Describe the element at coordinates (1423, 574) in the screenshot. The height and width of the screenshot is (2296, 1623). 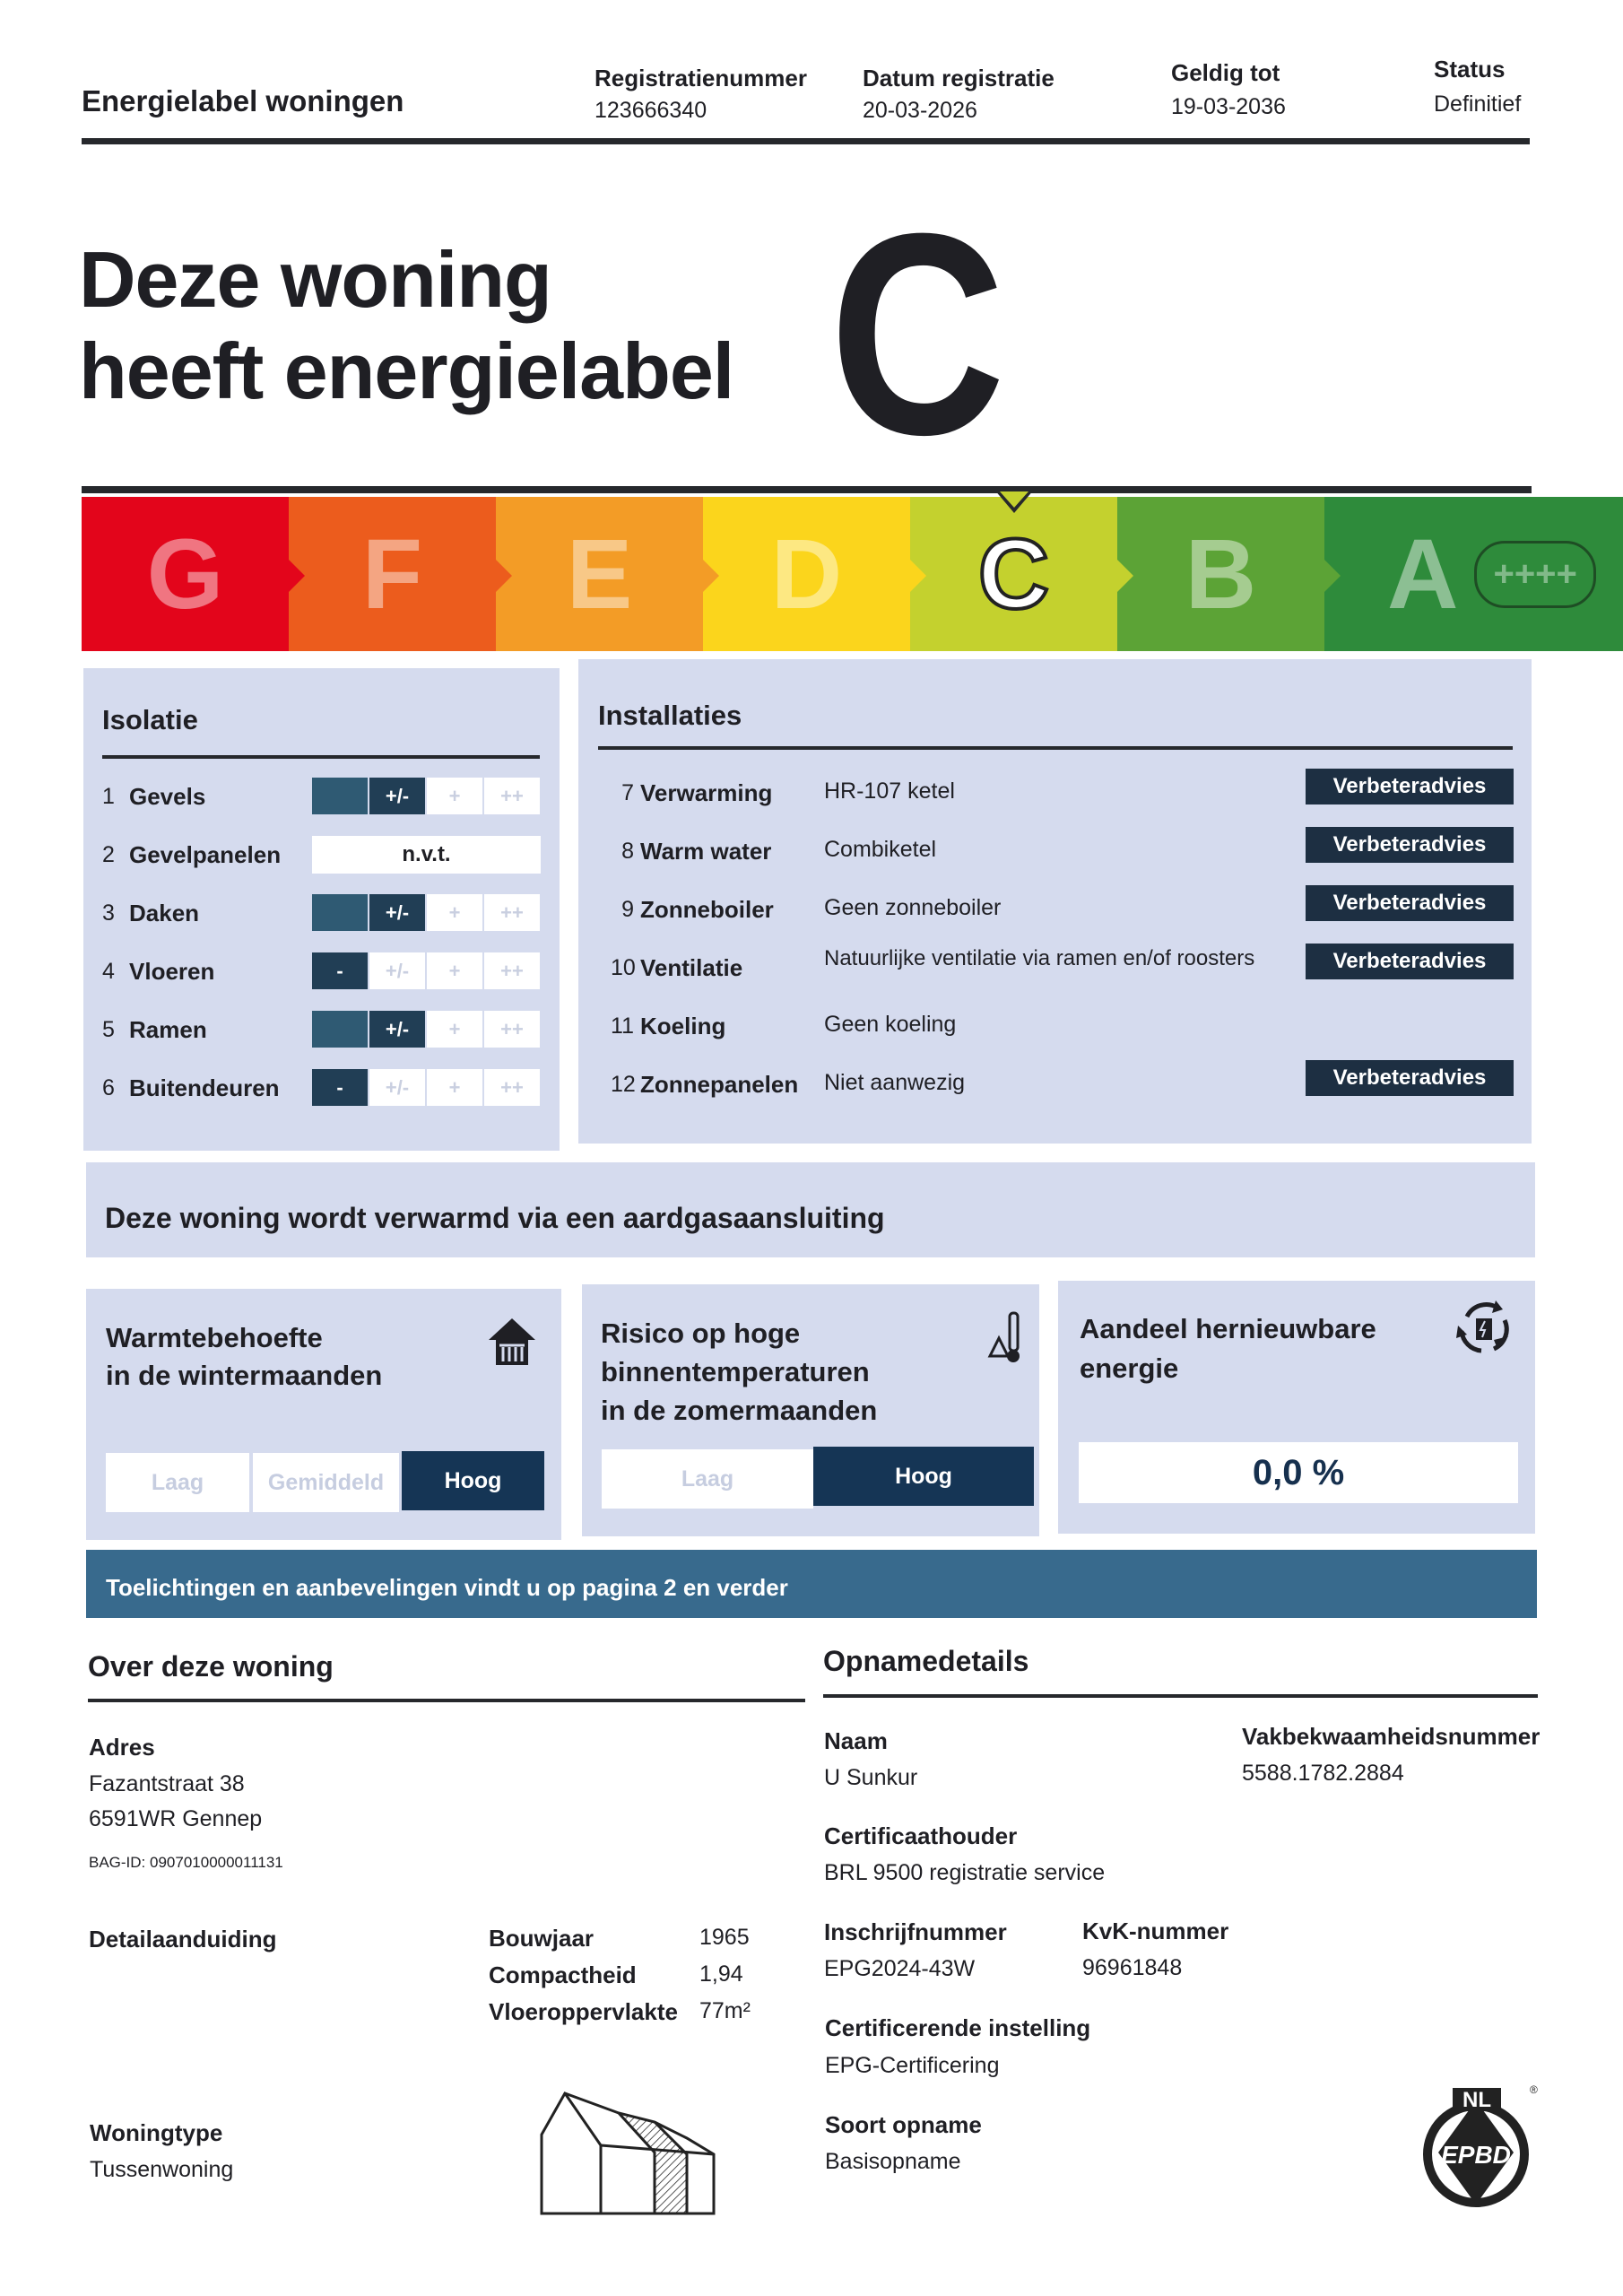
I see `energy-class-letter: A` at that location.